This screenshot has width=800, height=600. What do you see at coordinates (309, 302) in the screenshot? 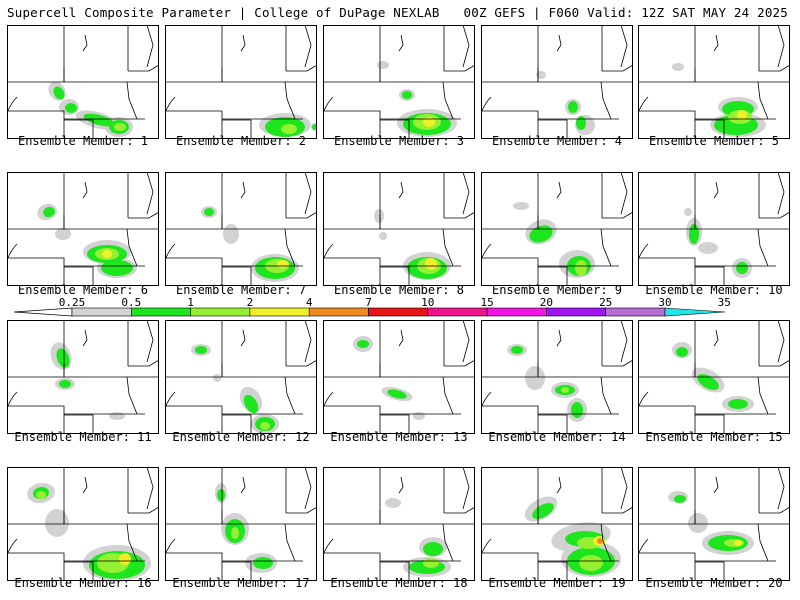
I see `colorbar-tick-label: 4` at bounding box center [309, 302].